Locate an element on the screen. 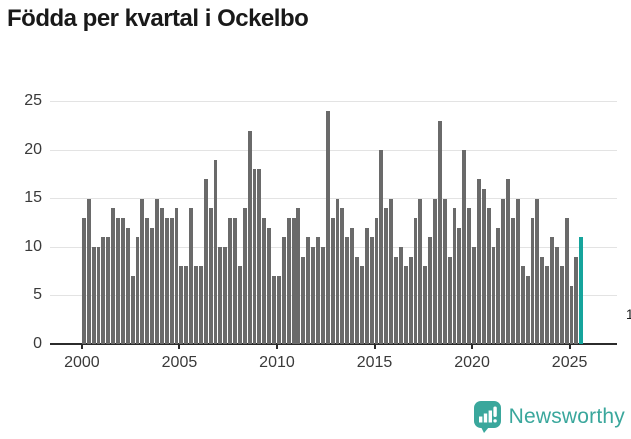  bar-2004-Q4 is located at coordinates (176, 276).